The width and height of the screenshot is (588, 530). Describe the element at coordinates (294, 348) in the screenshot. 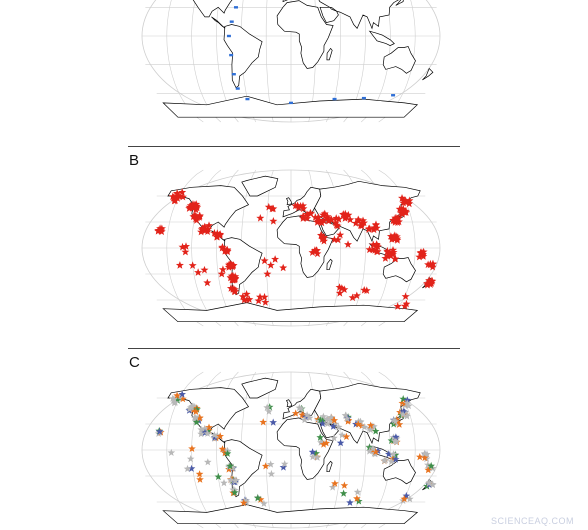

I see `divider-bc` at that location.